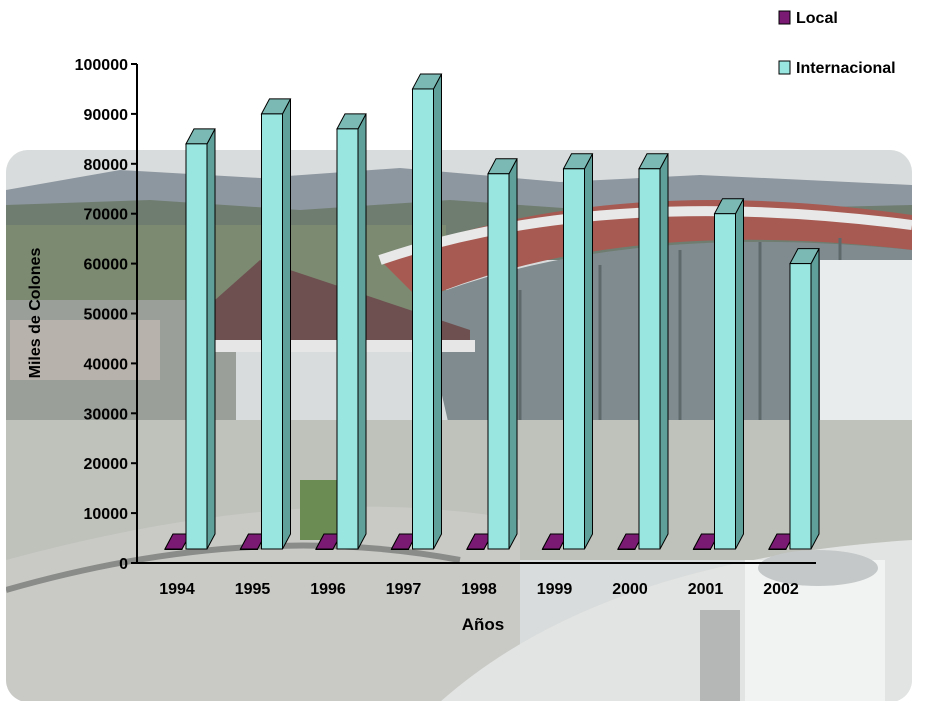 This screenshot has width=927, height=706. What do you see at coordinates (404, 589) in the screenshot?
I see `x-tick-label: 1997` at bounding box center [404, 589].